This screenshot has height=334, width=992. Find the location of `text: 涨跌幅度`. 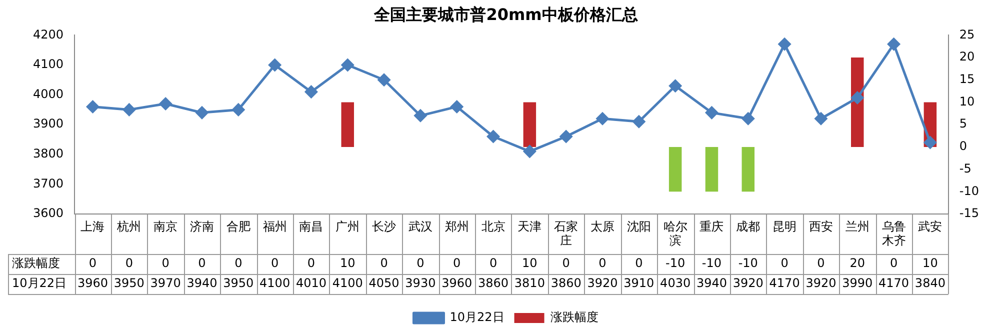

text: 涨跌幅度 is located at coordinates (36, 263).